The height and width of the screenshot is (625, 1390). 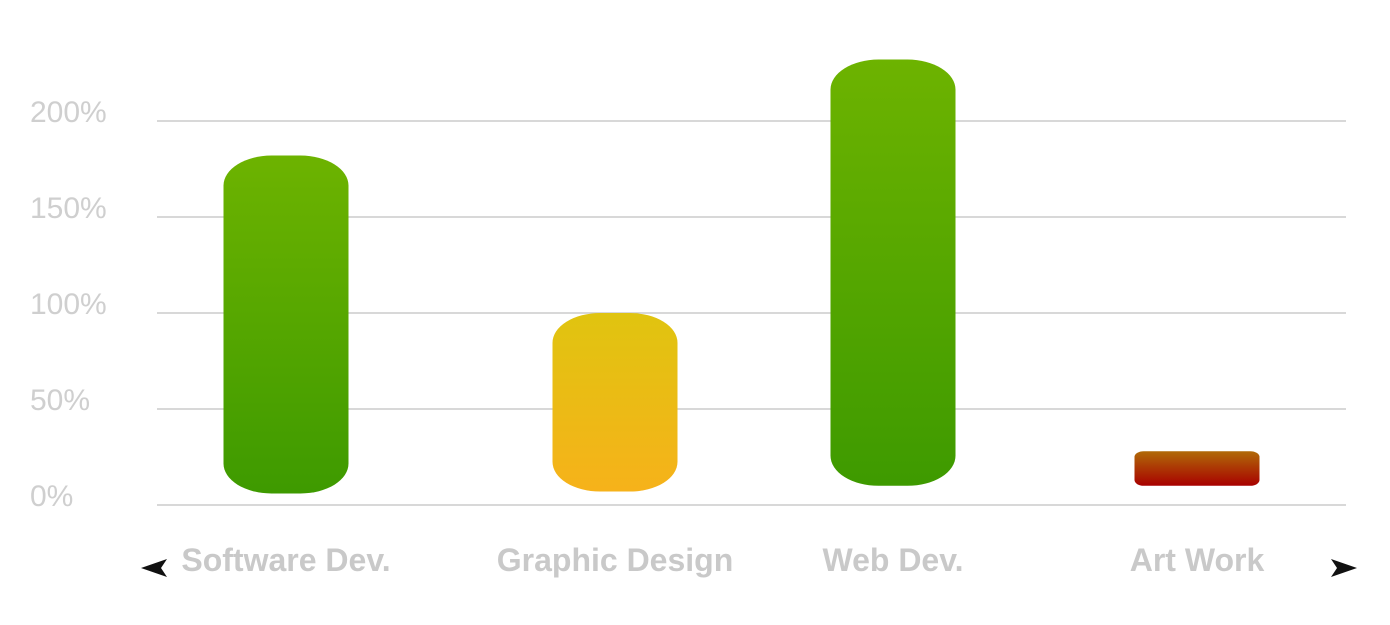 What do you see at coordinates (1197, 468) in the screenshot?
I see `bar-art-work` at bounding box center [1197, 468].